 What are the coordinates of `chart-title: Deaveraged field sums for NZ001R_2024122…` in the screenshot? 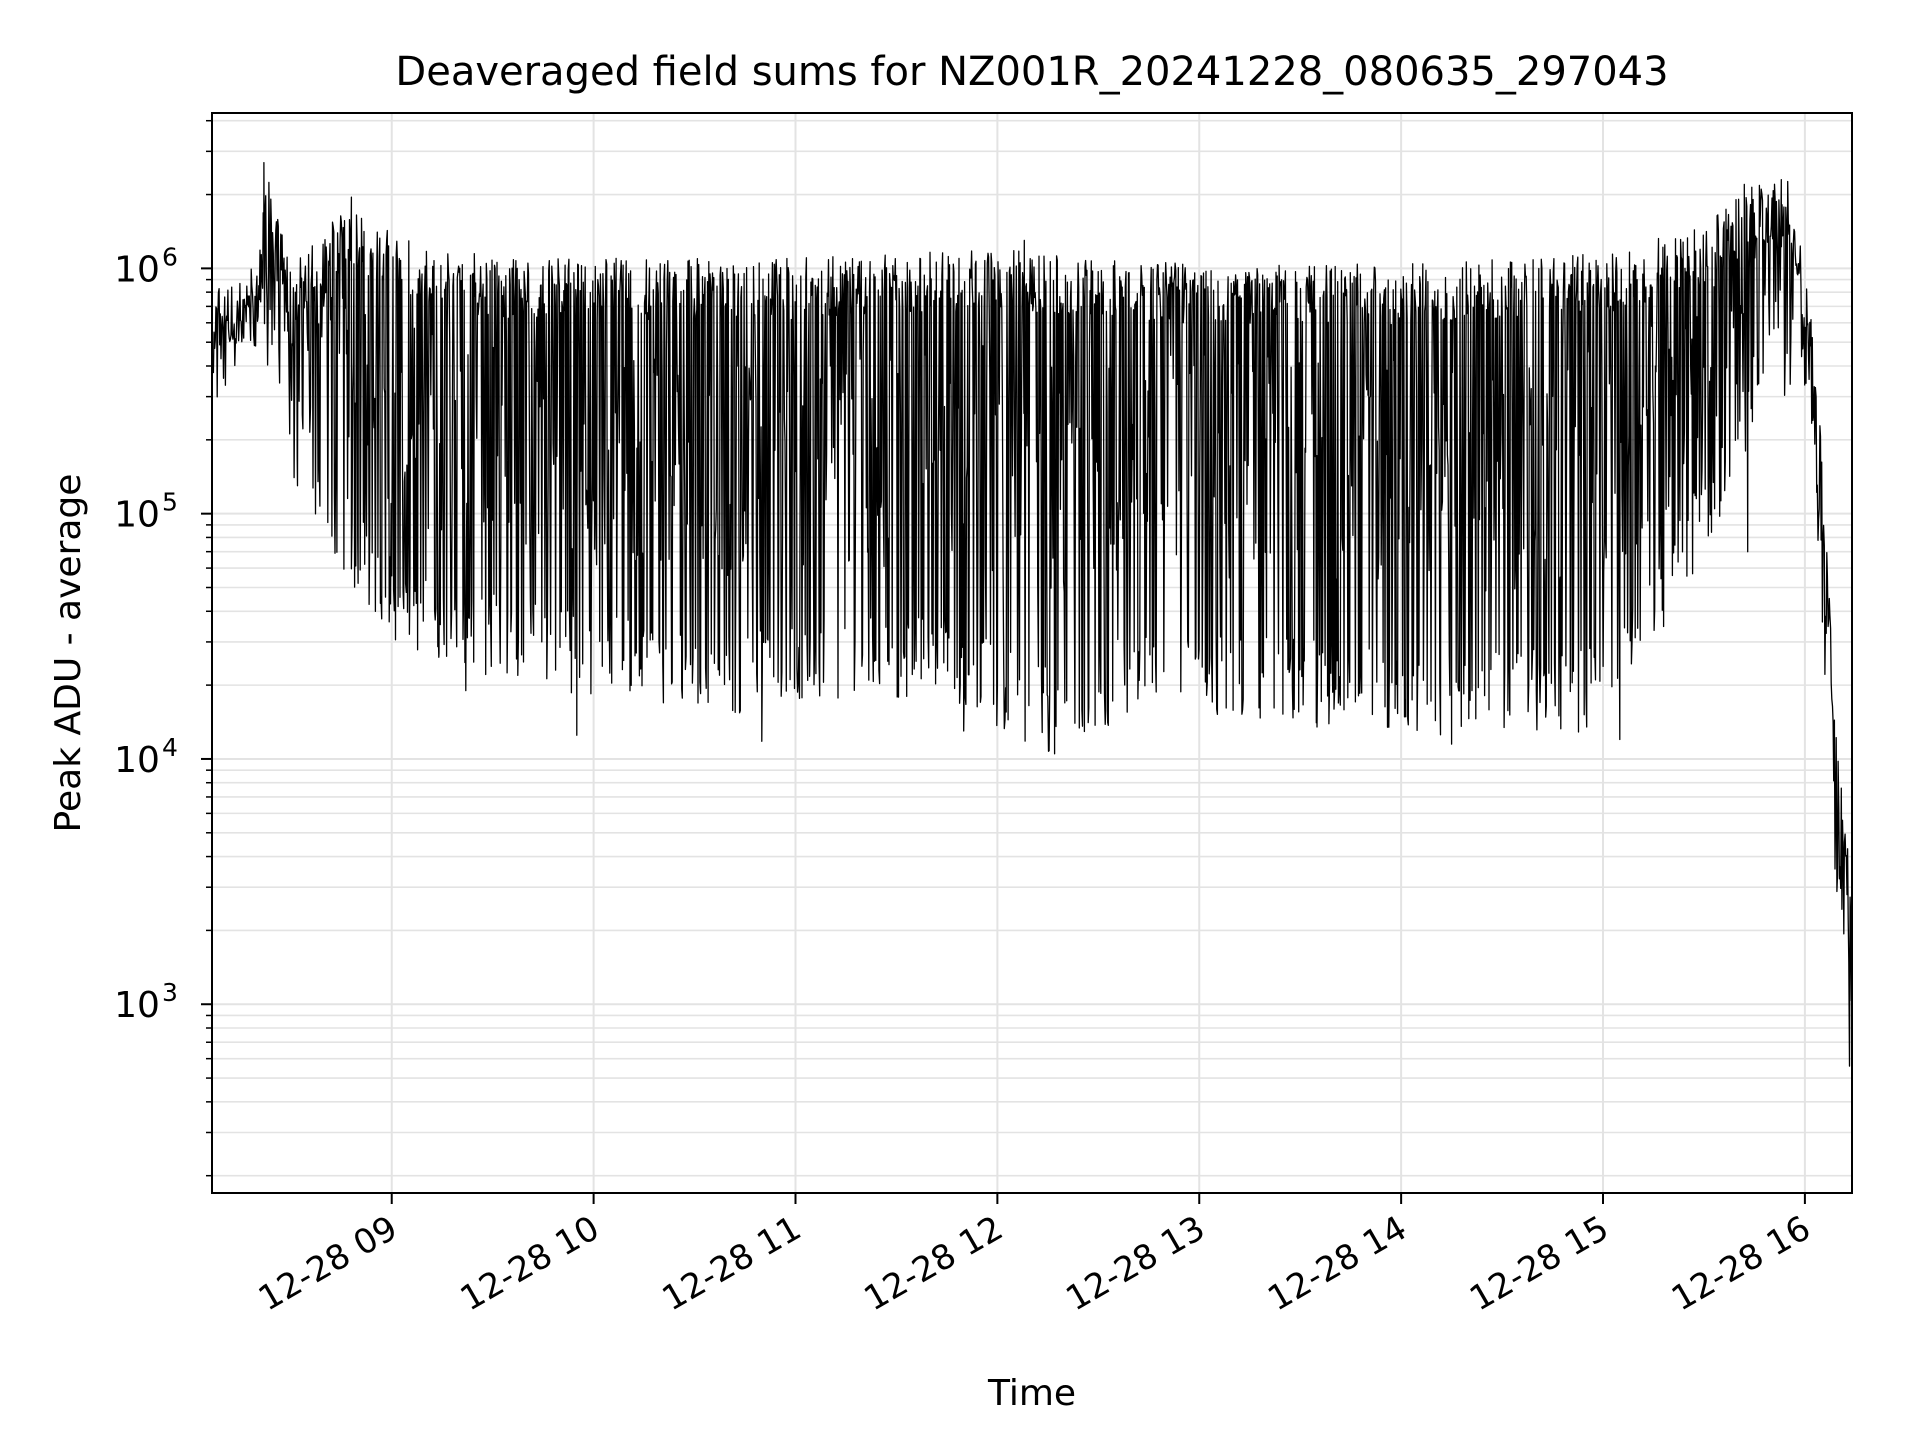 It's located at (1031, 72).